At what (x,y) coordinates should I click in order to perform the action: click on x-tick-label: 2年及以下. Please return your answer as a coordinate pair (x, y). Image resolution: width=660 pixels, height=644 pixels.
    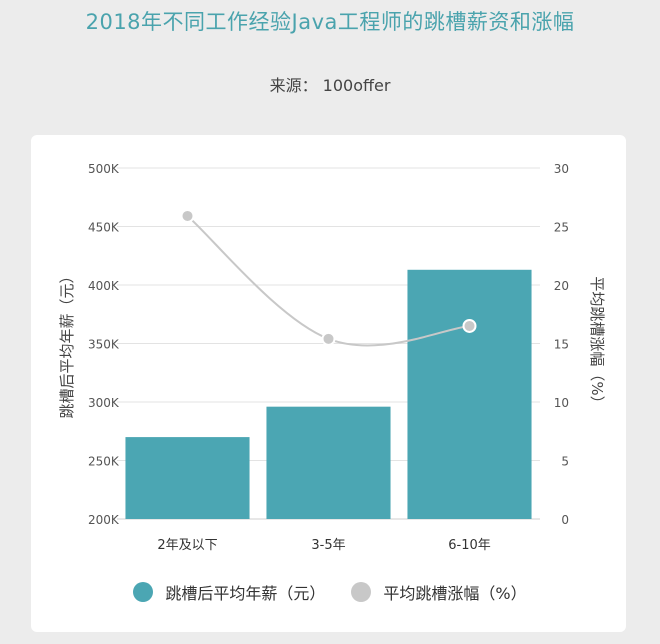
    Looking at the image, I should click on (187, 545).